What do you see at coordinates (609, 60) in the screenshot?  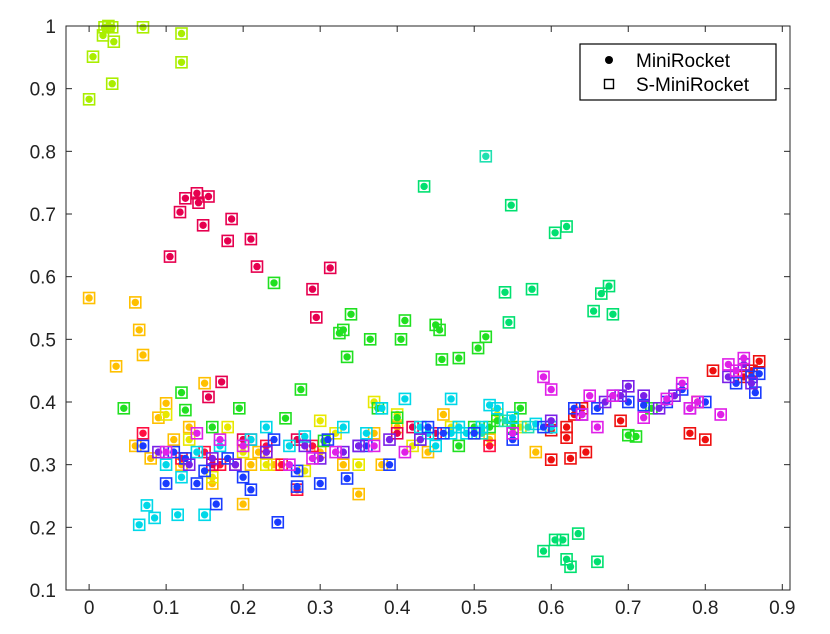 I see `legend-marker-minirocket` at bounding box center [609, 60].